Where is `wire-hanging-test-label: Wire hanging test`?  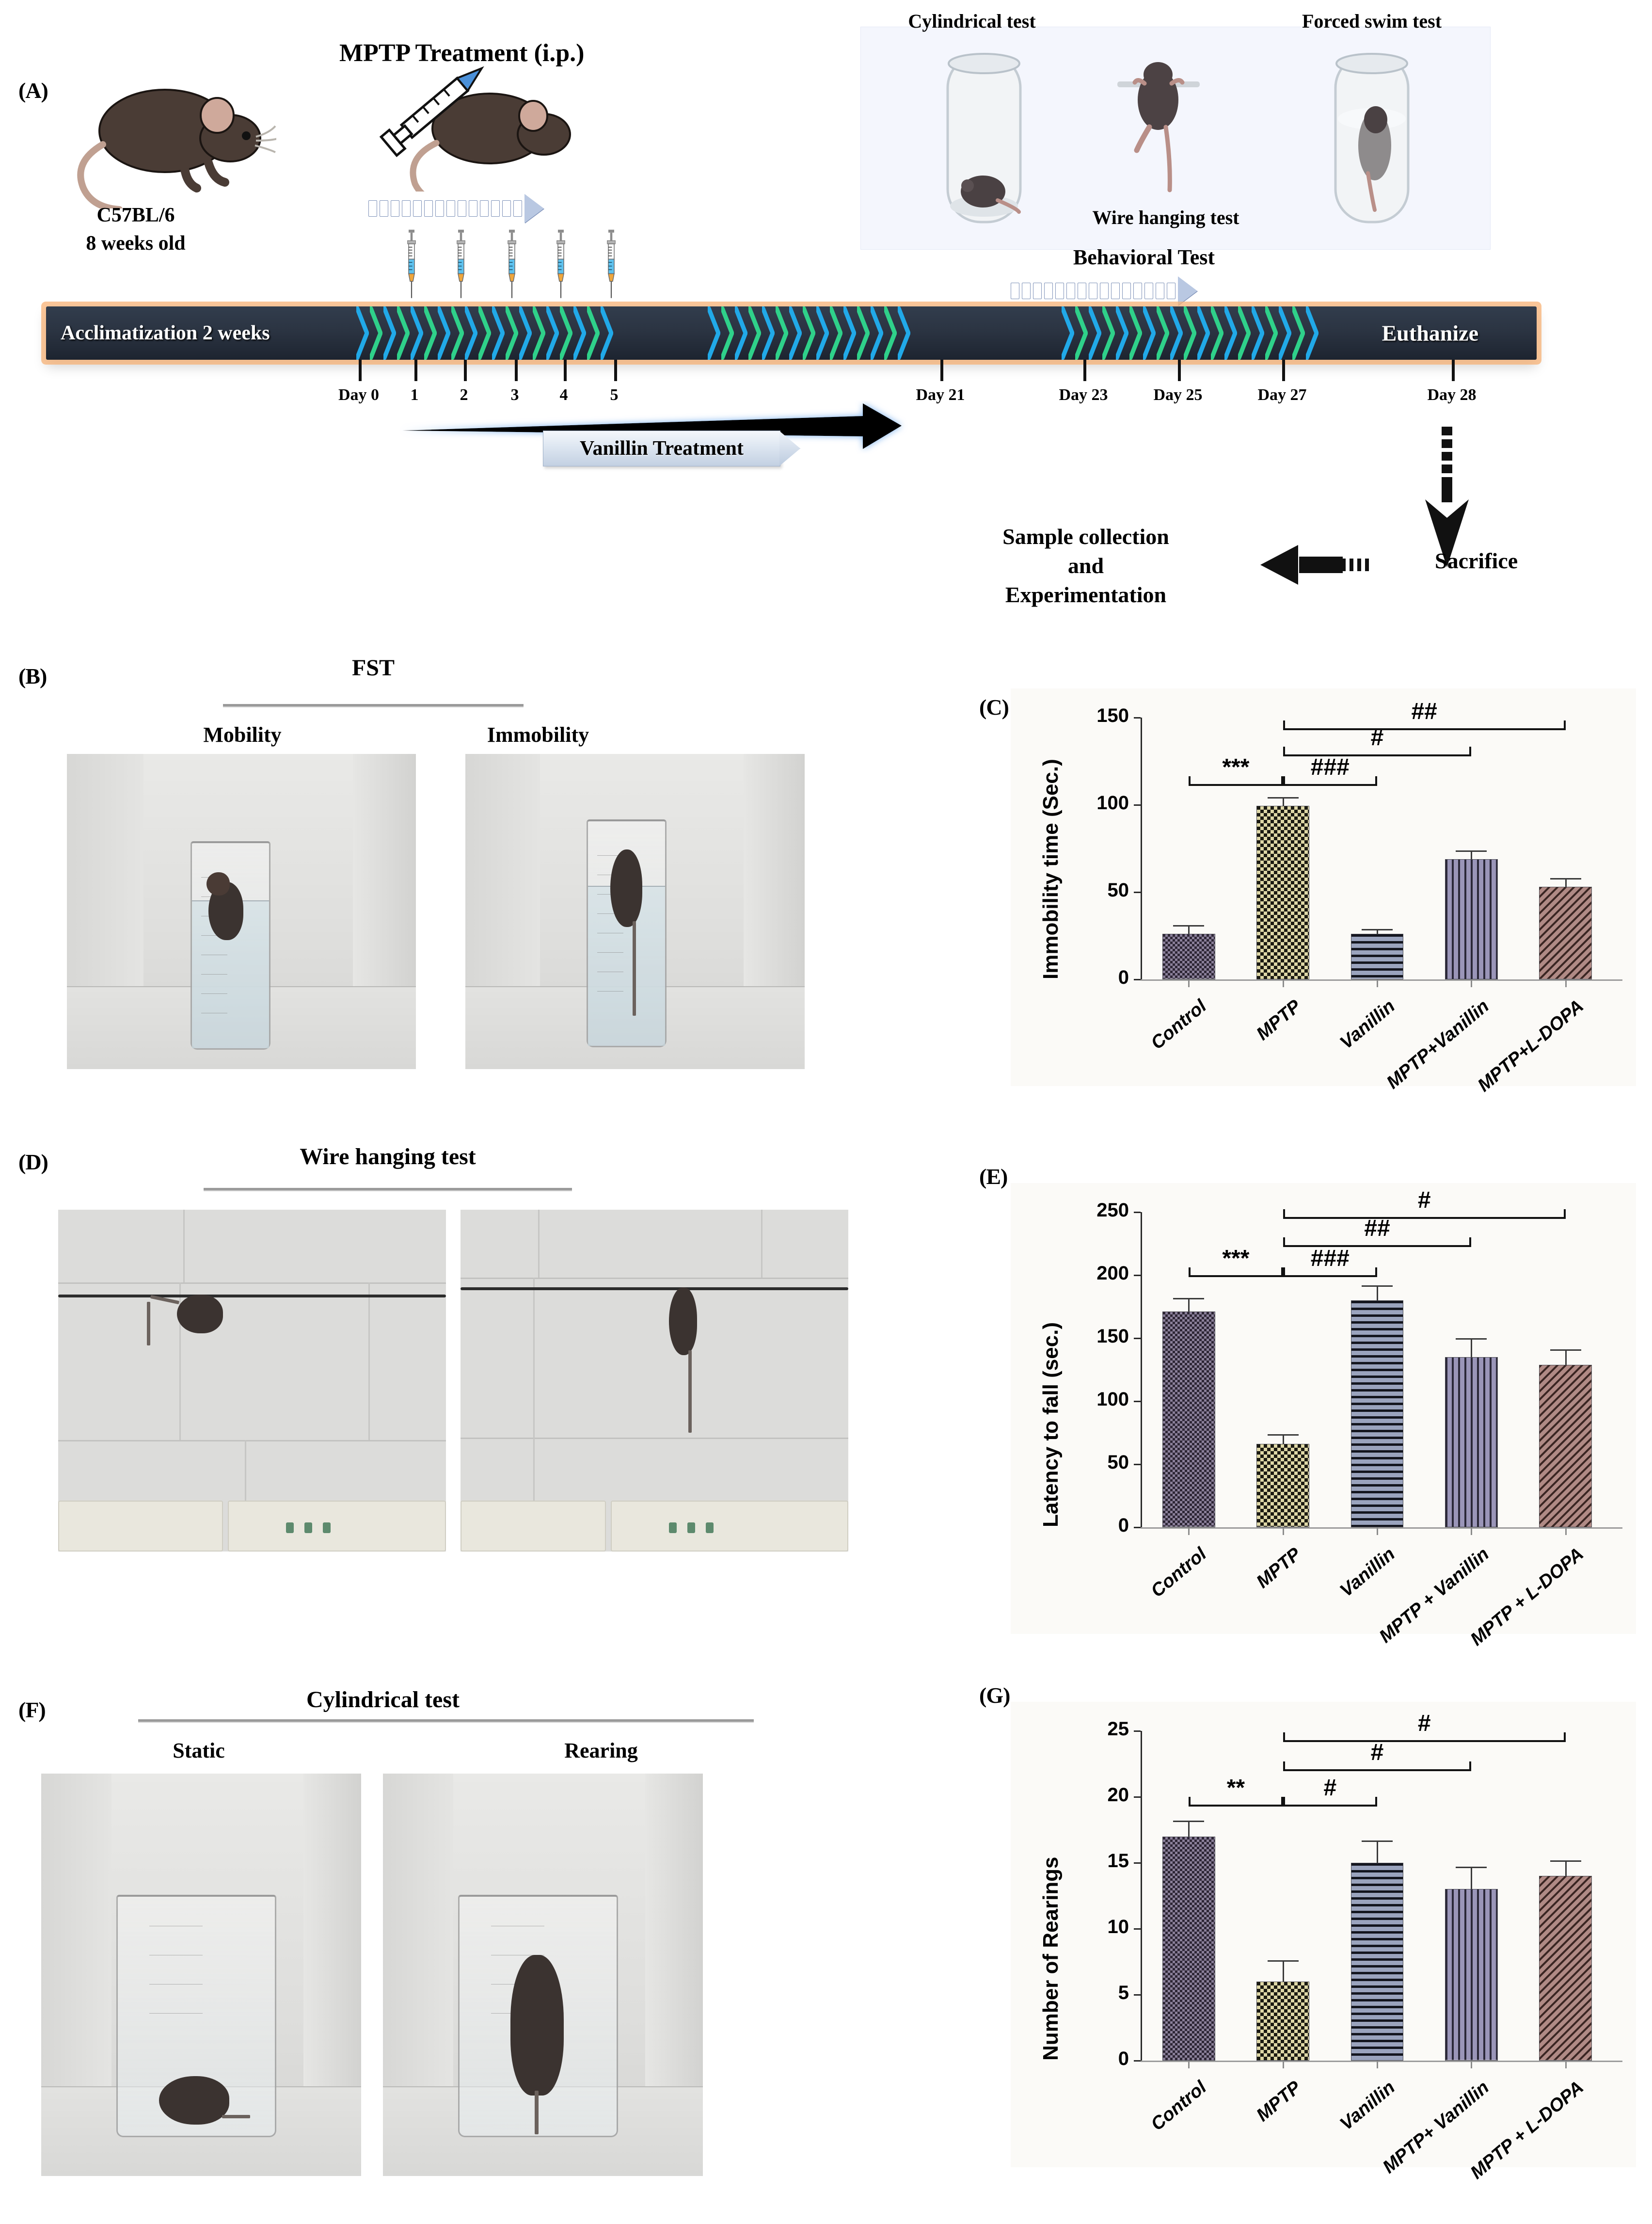
wire-hanging-test-label: Wire hanging test is located at coordinates (1165, 217).